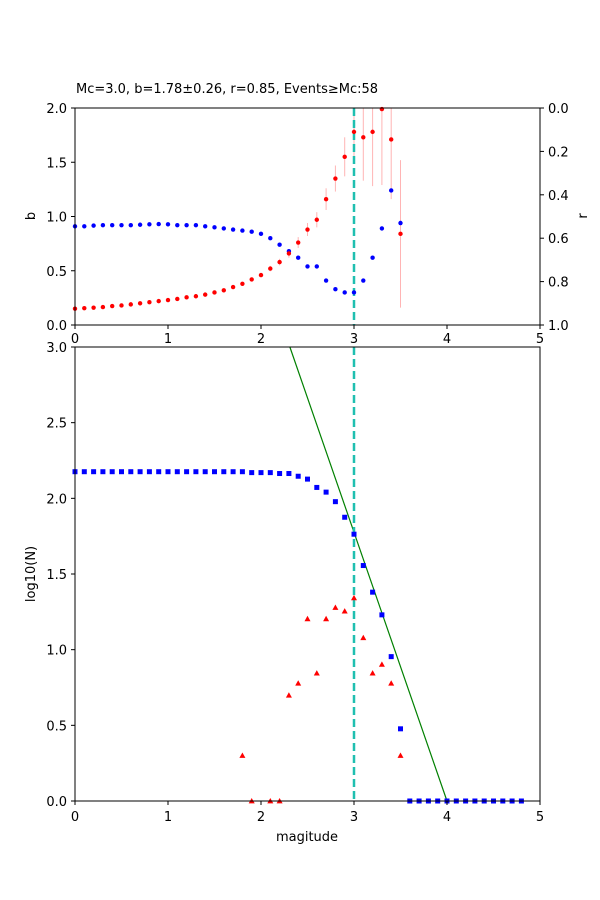 This screenshot has width=600, height=900. Describe the element at coordinates (75, 339) in the screenshot. I see `x-tick-label: 0` at that location.